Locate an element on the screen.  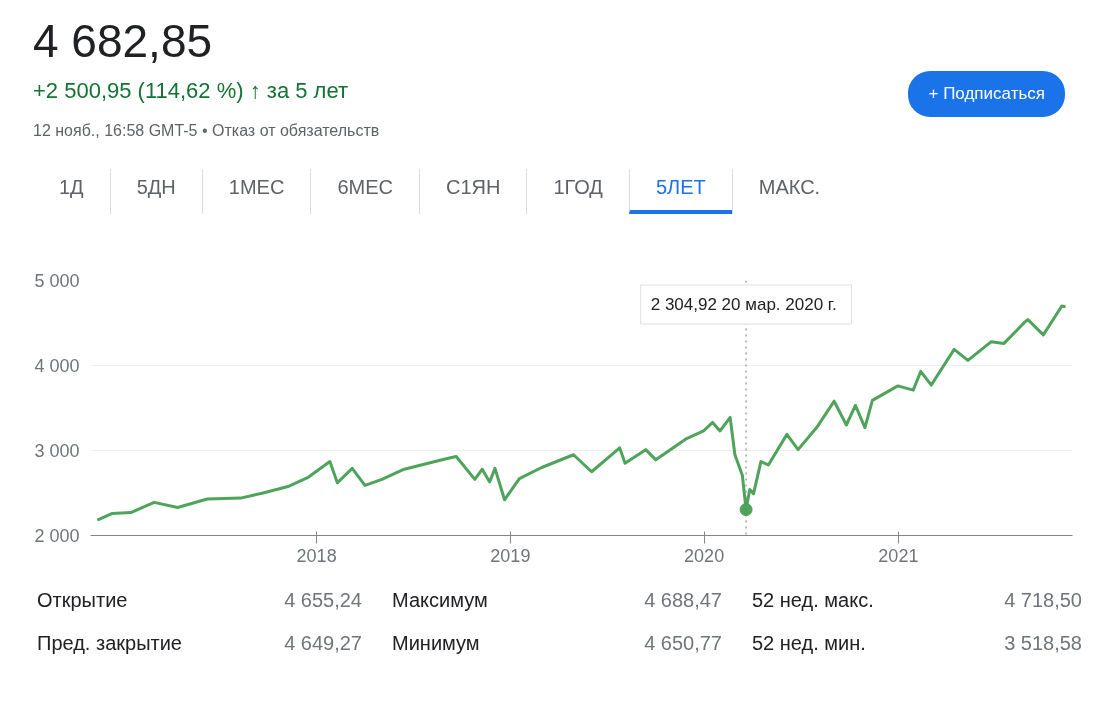
text: 4 655,24 is located at coordinates (323, 600).